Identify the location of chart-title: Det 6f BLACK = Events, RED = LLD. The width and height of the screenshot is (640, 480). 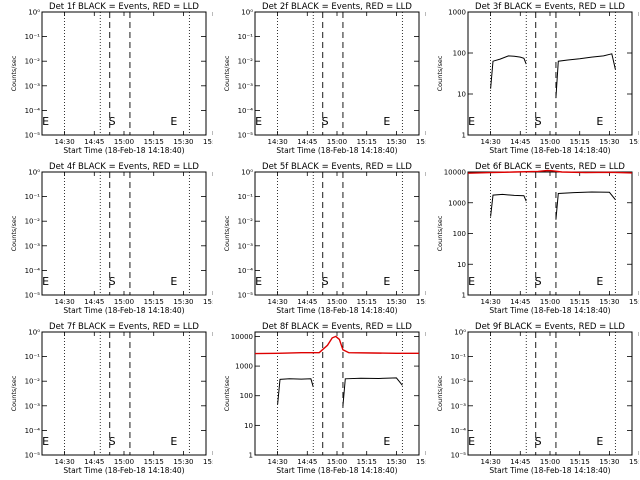
(550, 167).